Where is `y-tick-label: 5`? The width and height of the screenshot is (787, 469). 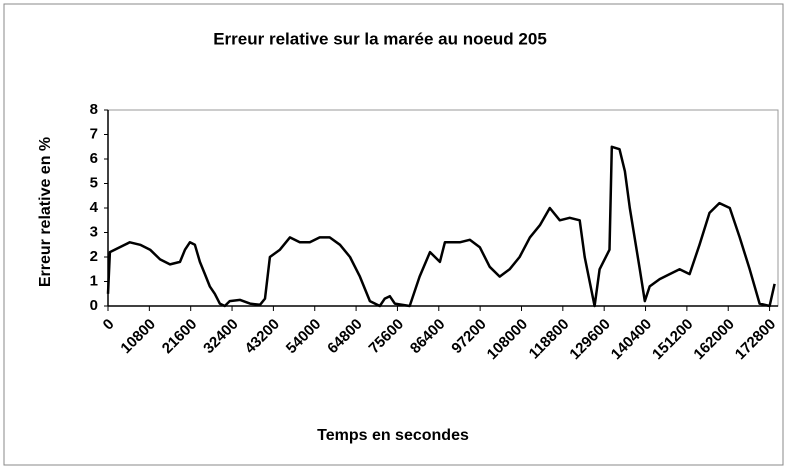 y-tick-label: 5 is located at coordinates (94, 182).